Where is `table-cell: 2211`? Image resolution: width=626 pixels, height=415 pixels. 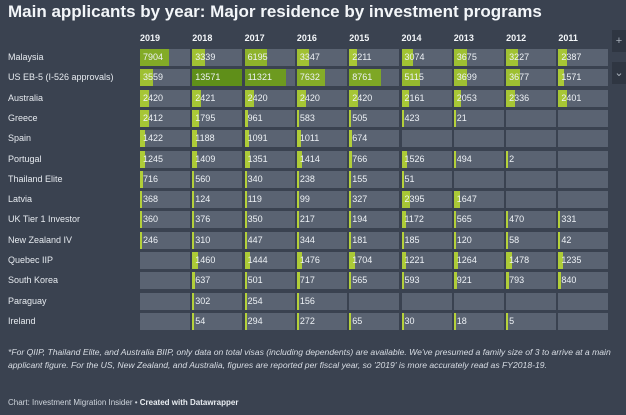
table-cell: 2211 is located at coordinates (374, 57).